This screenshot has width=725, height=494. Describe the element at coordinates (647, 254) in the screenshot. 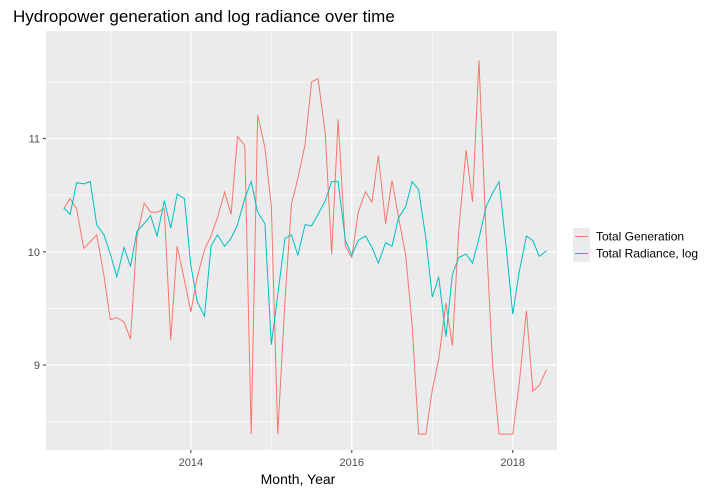

I see `legend-label-1: Total Radiance, log` at that location.